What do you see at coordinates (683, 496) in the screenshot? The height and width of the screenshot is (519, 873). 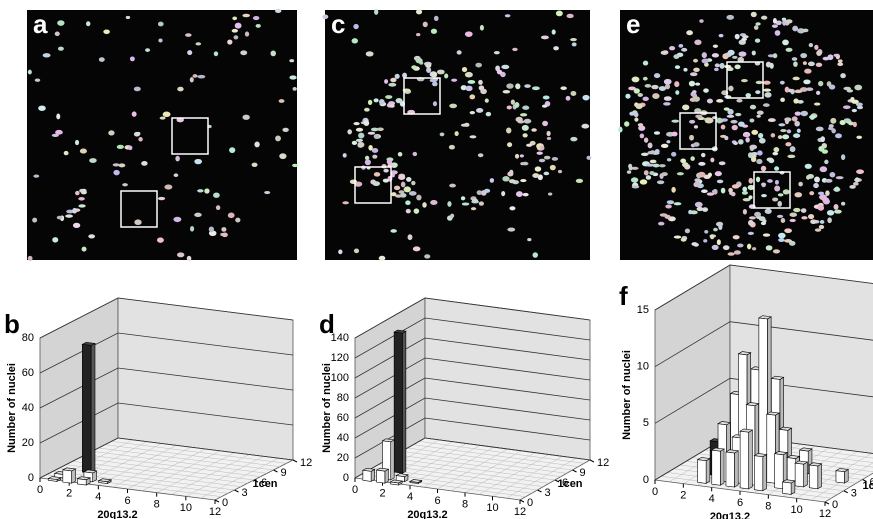 I see `x-tick-label: 2` at bounding box center [683, 496].